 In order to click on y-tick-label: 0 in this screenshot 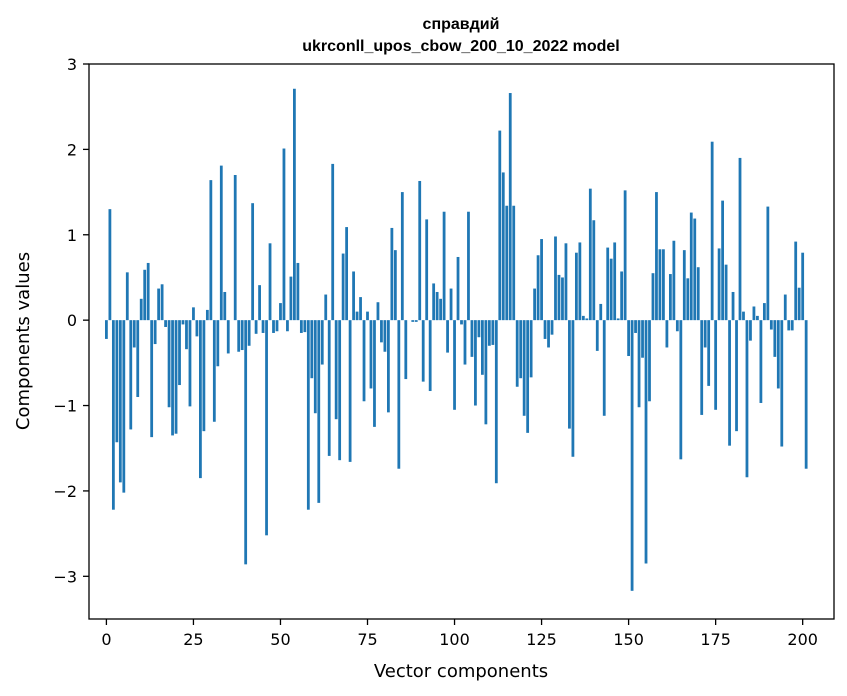, I will do `click(72, 320)`.